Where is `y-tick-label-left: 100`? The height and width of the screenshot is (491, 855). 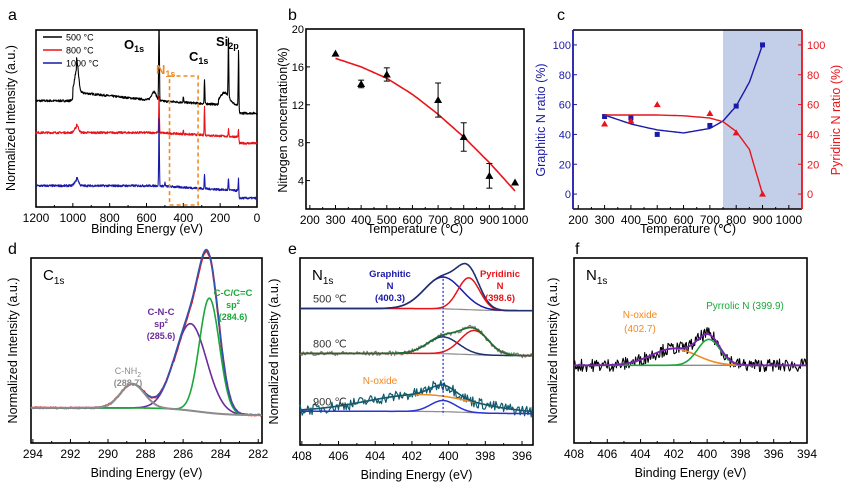 y-tick-label-left: 100 is located at coordinates (562, 46).